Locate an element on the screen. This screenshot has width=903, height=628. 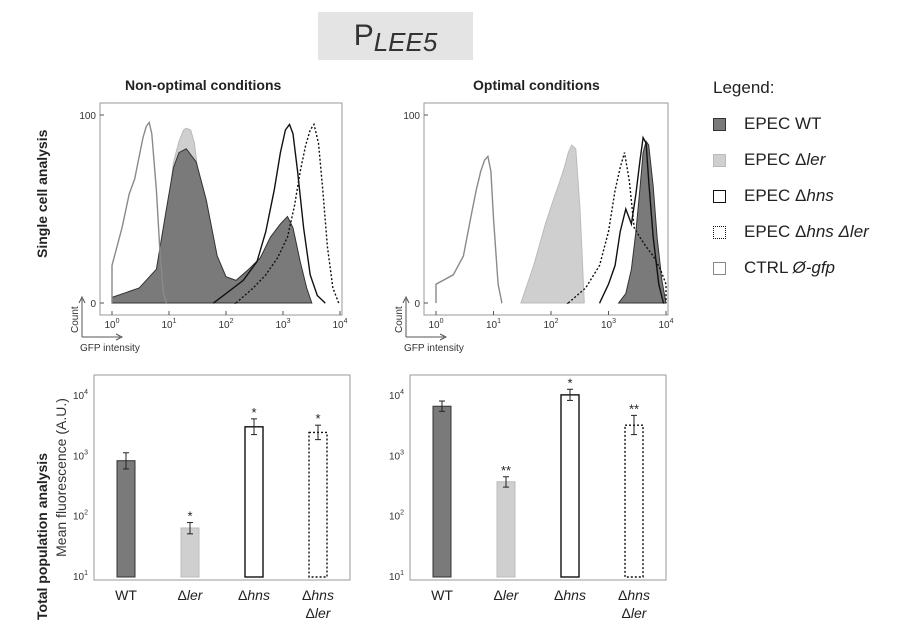
figure-title-subscript: LEE5 is located at coordinates (405, 41).